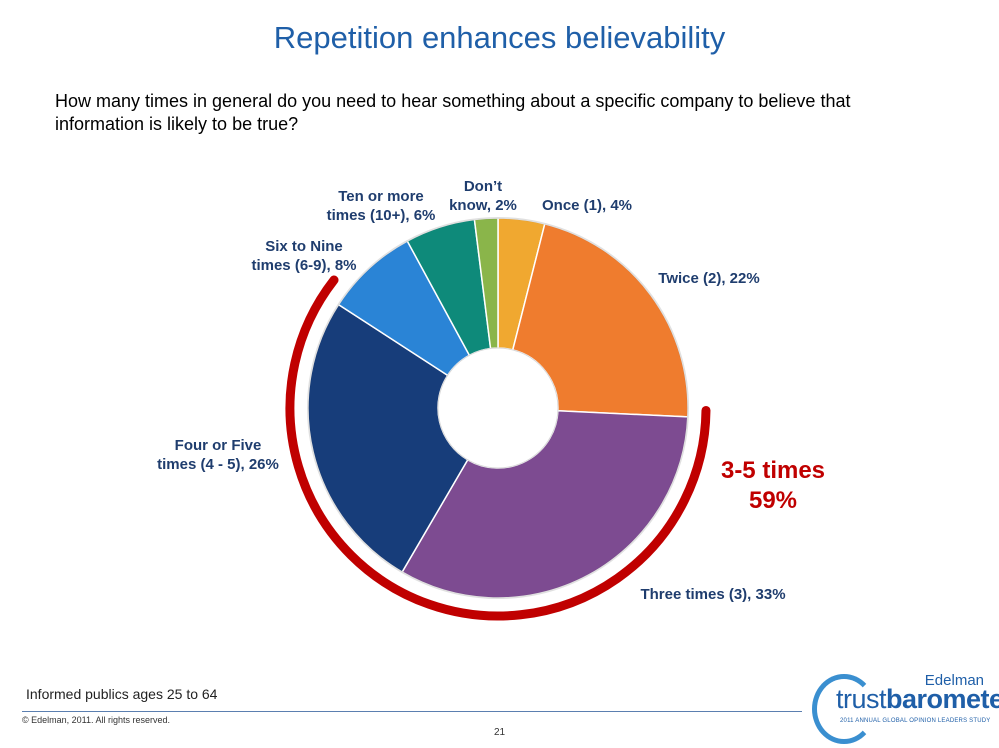  What do you see at coordinates (303, 256) in the screenshot?
I see `data-label-six-to-nine-times-6-9: Six to Nine times (6-9), 8%` at bounding box center [303, 256].